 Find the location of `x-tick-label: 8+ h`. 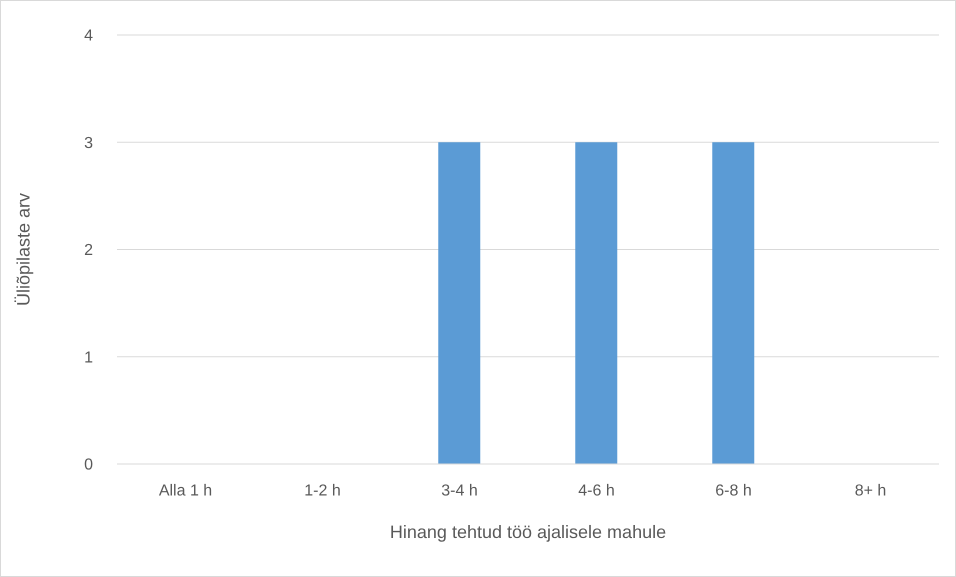

x-tick-label: 8+ h is located at coordinates (870, 491).